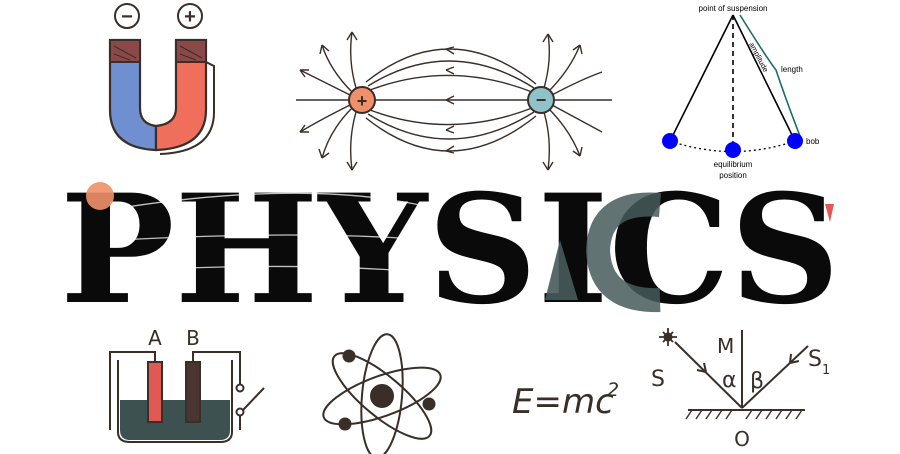 The height and width of the screenshot is (454, 900). I want to click on nucleus, so click(382, 396).